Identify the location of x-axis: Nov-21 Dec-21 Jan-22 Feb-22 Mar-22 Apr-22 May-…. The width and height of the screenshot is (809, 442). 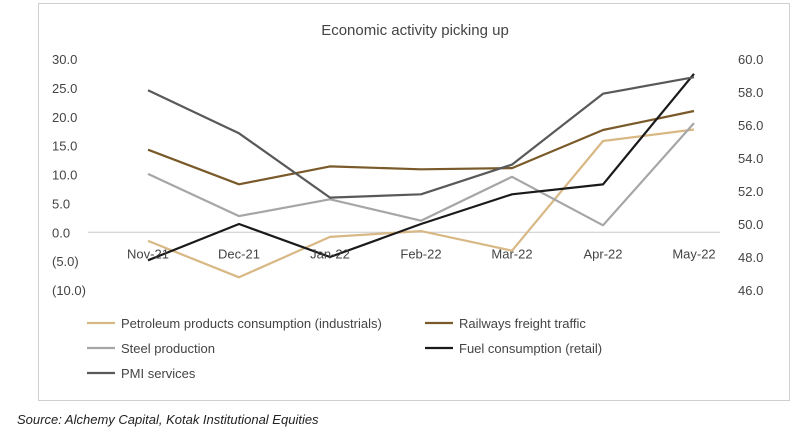
(421, 253).